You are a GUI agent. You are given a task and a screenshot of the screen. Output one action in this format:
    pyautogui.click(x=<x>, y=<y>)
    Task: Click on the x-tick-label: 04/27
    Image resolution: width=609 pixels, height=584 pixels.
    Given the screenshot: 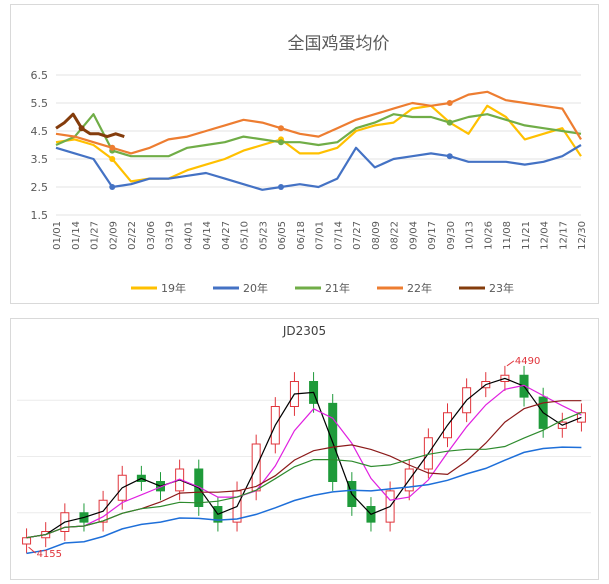 What is the action you would take?
    pyautogui.click(x=226, y=235)
    